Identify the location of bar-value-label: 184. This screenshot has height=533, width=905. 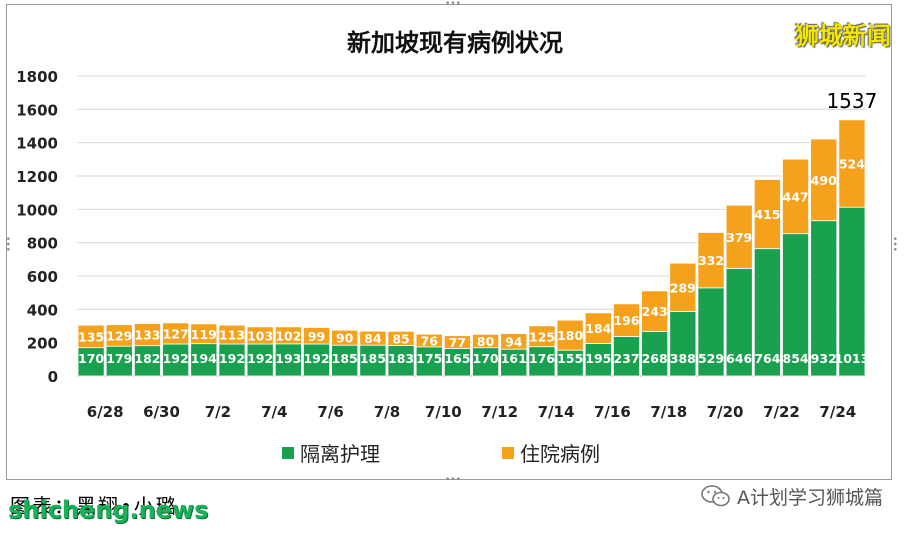
(598, 328).